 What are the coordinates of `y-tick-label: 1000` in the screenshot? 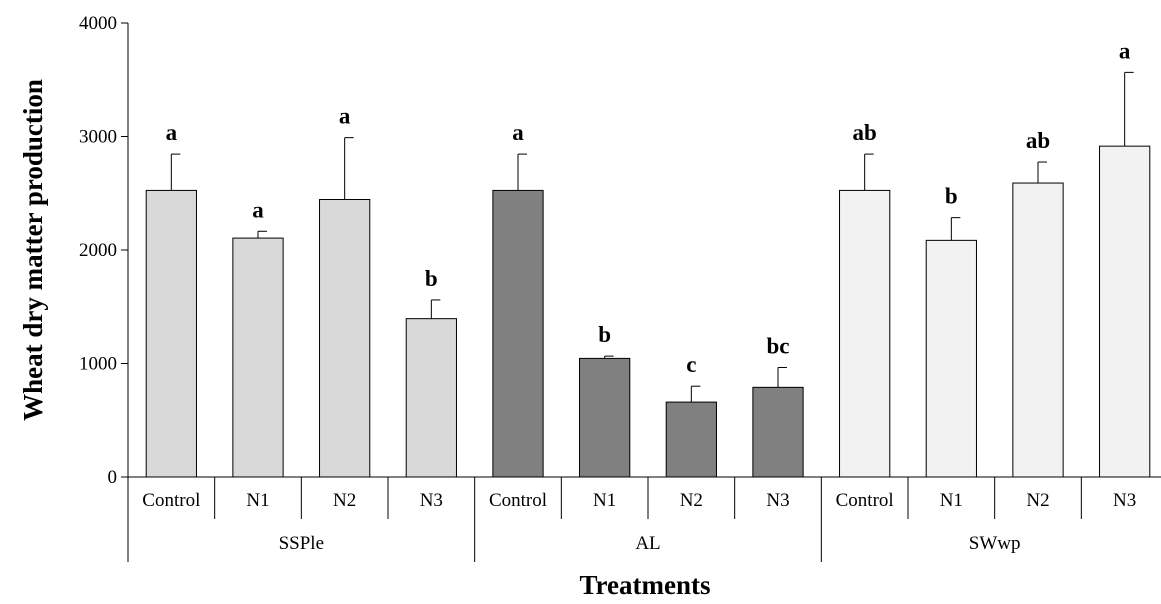 It's located at (98, 364).